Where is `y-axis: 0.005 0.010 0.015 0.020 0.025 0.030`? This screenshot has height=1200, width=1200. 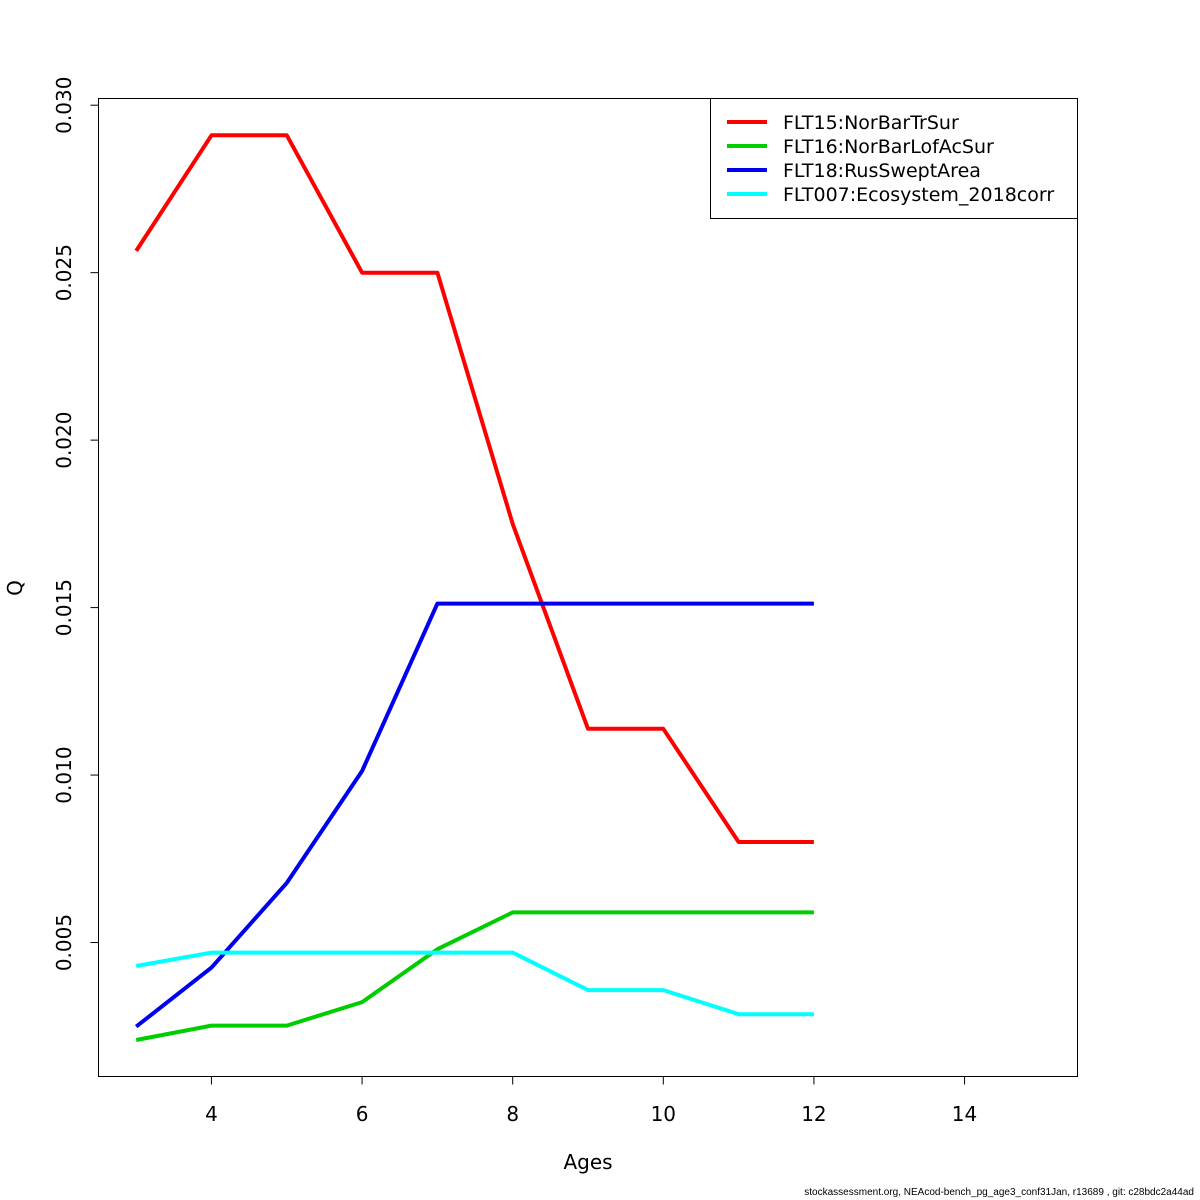 y-axis: 0.005 0.010 0.015 0.020 0.025 0.030 is located at coordinates (75, 524).